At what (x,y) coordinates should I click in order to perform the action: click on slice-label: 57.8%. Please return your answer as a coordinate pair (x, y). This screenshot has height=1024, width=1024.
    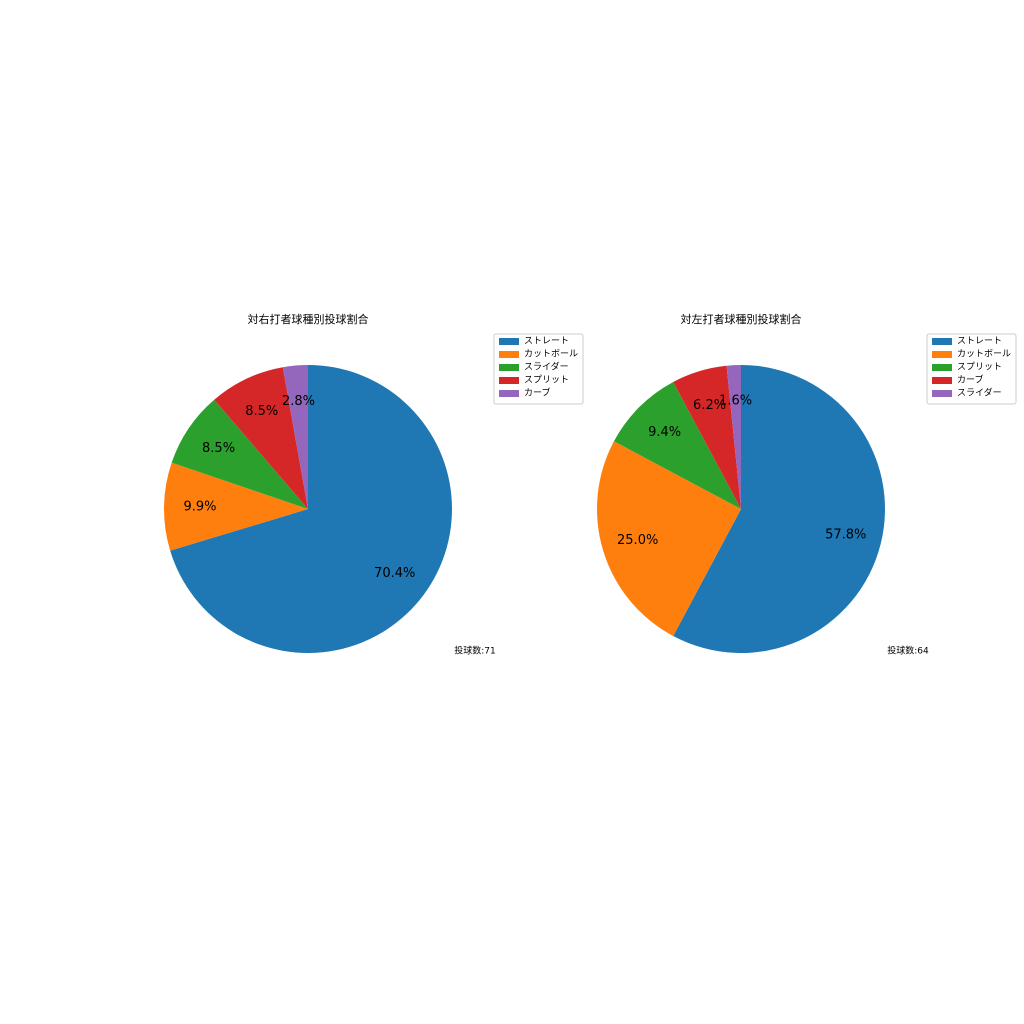
    Looking at the image, I should click on (845, 535).